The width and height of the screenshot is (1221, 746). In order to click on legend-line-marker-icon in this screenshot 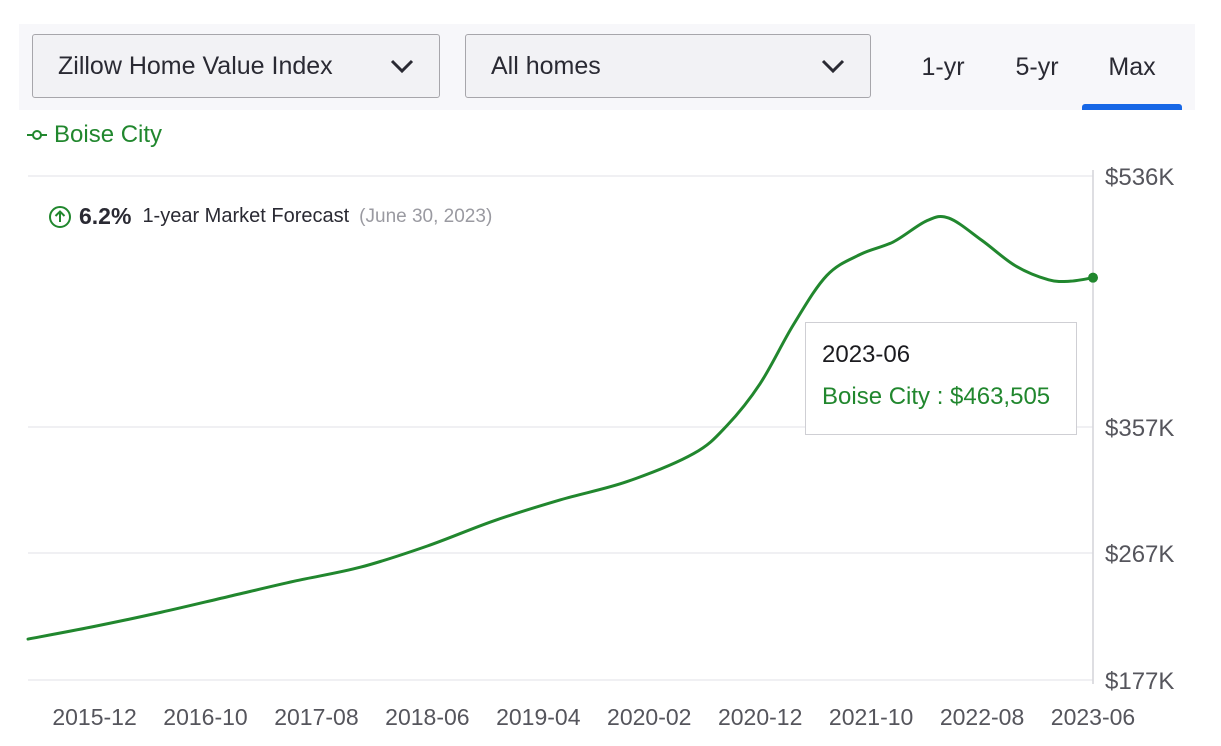, I will do `click(37, 135)`.